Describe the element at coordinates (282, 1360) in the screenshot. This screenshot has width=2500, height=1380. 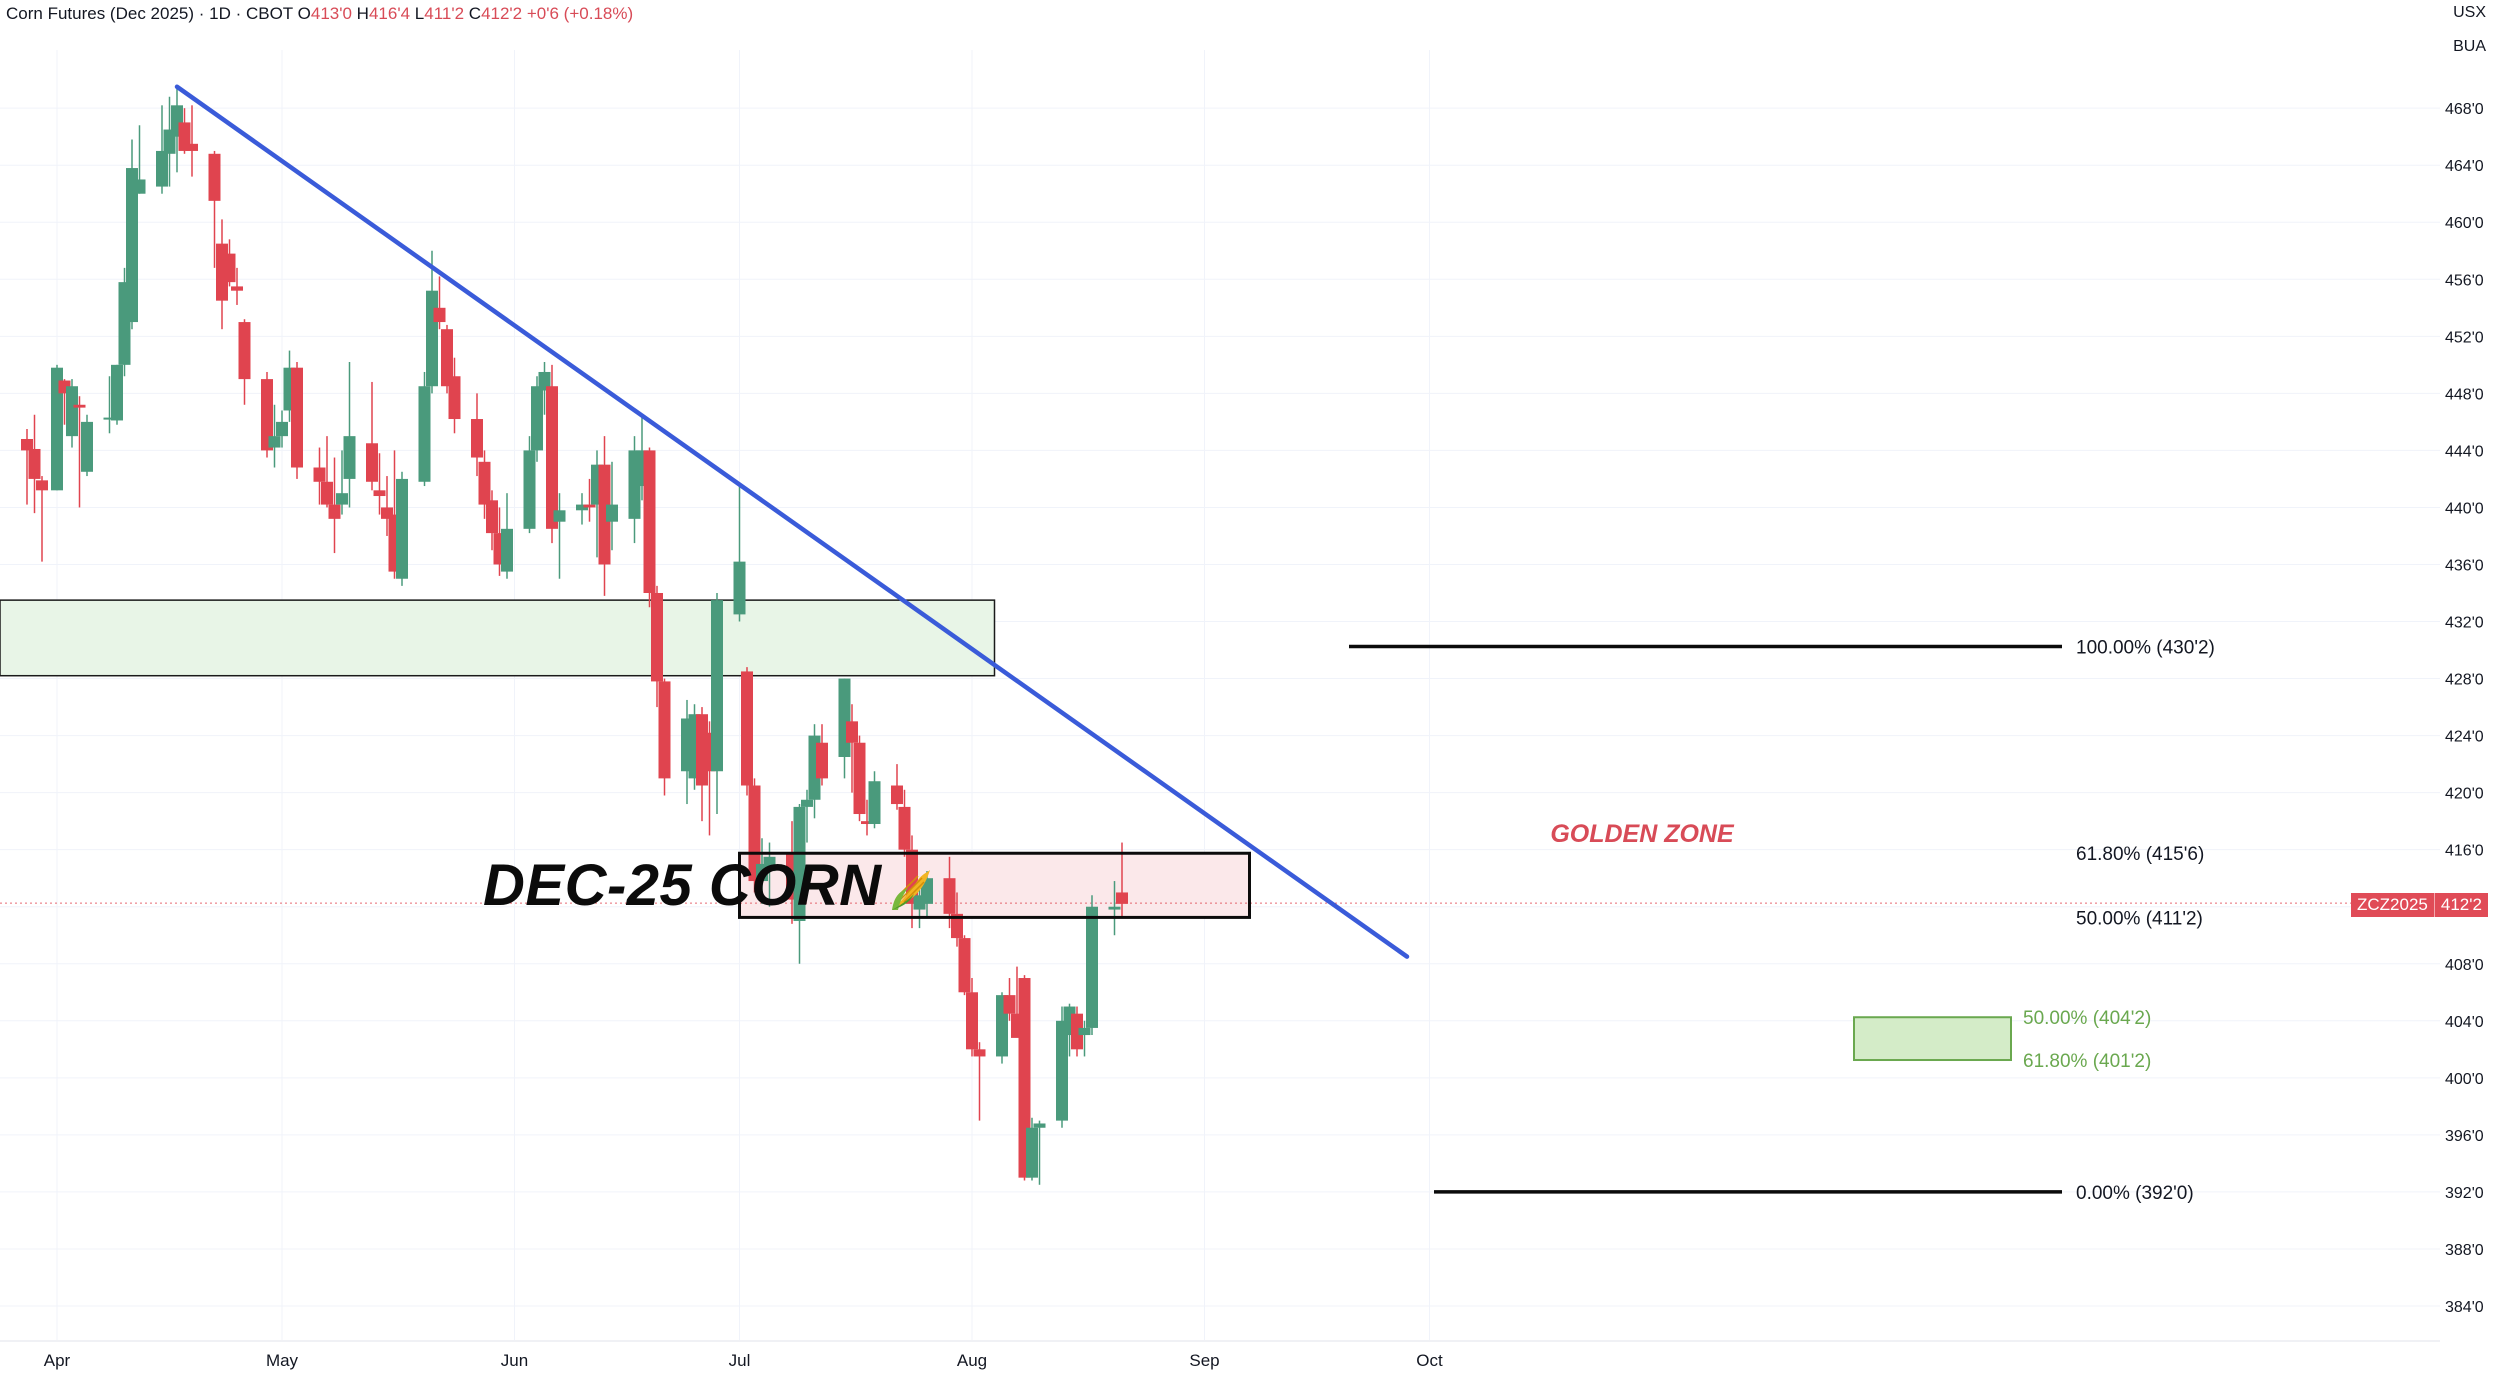
I see `x-tick-label: May` at that location.